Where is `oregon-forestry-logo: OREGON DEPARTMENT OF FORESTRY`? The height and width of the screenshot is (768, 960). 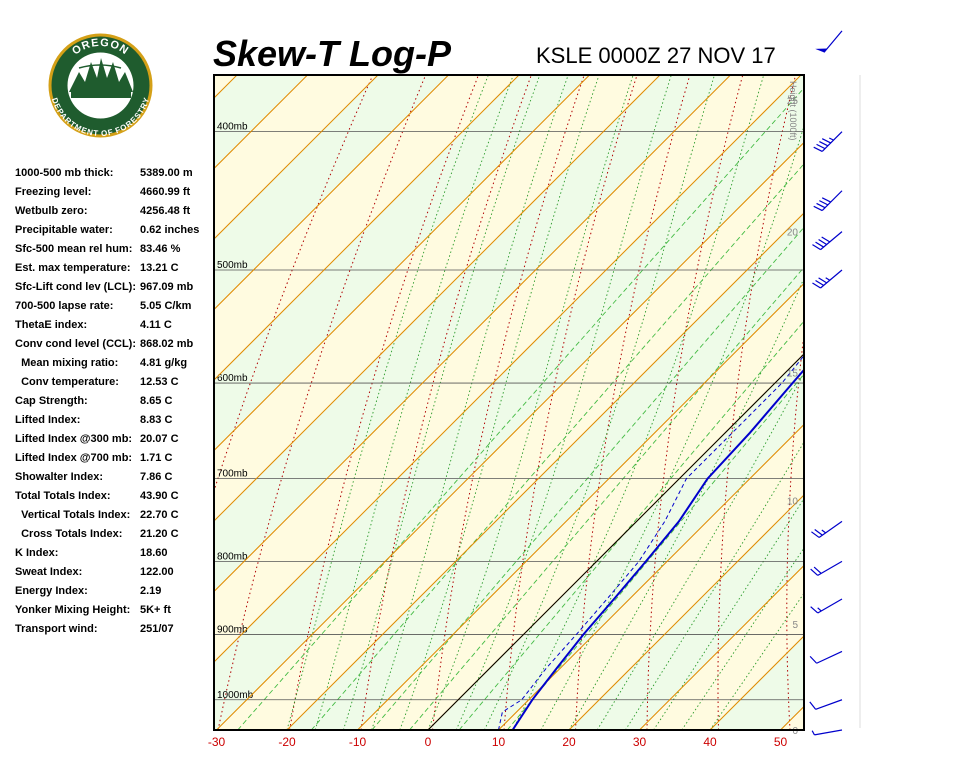 oregon-forestry-logo: OREGON DEPARTMENT OF FORESTRY is located at coordinates (100, 85).